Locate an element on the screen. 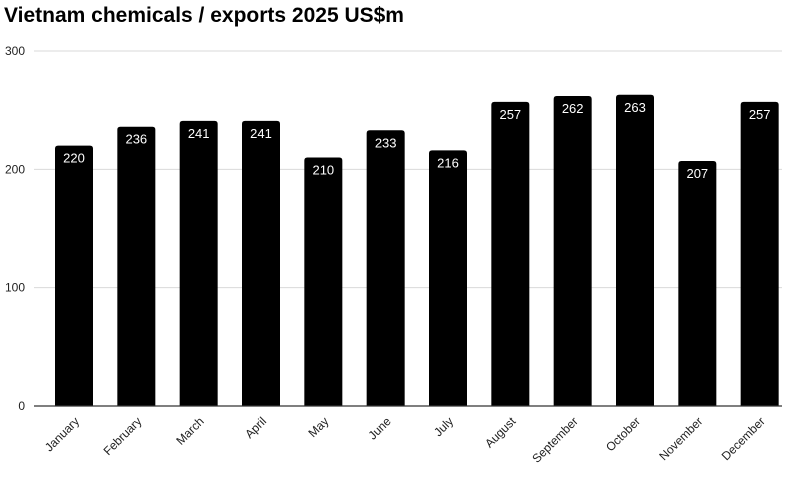 This screenshot has width=801, height=478. y-tick-label: 200 is located at coordinates (15, 169).